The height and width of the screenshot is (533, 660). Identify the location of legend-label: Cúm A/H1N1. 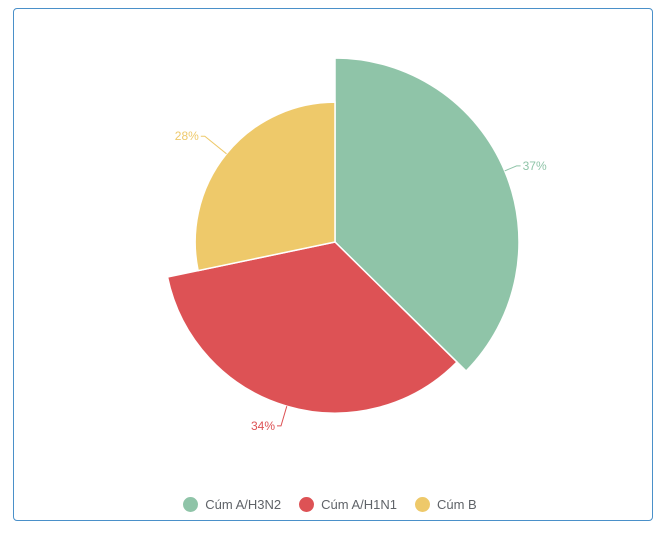
(359, 504).